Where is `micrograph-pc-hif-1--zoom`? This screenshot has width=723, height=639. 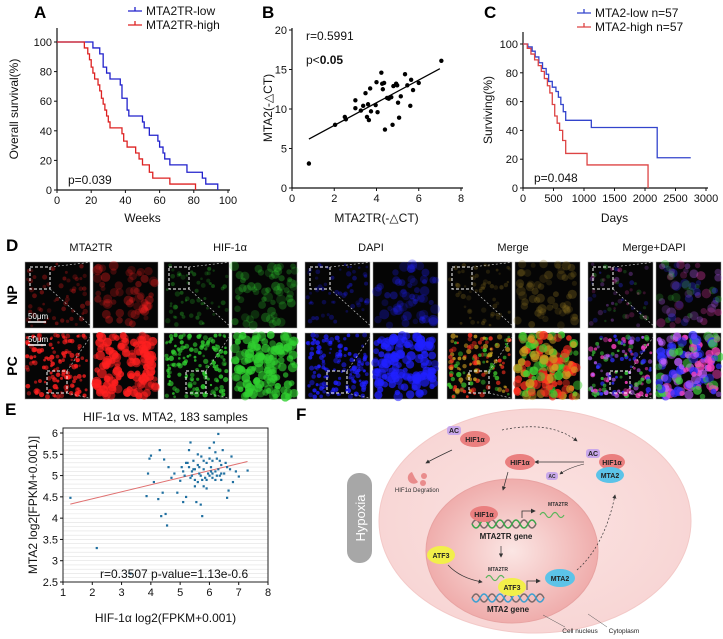 micrograph-pc-hif-1--zoom is located at coordinates (264, 366).